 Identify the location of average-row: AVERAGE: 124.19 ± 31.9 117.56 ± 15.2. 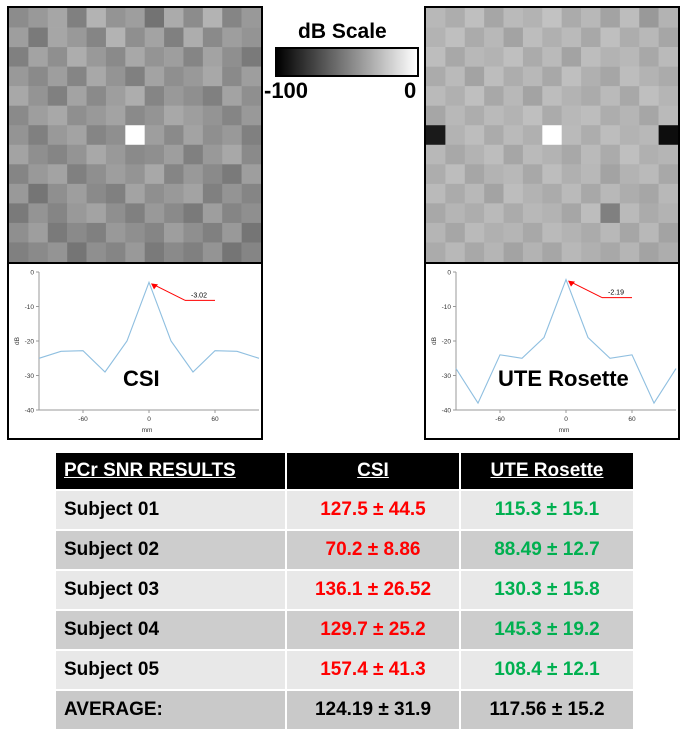
(344, 709).